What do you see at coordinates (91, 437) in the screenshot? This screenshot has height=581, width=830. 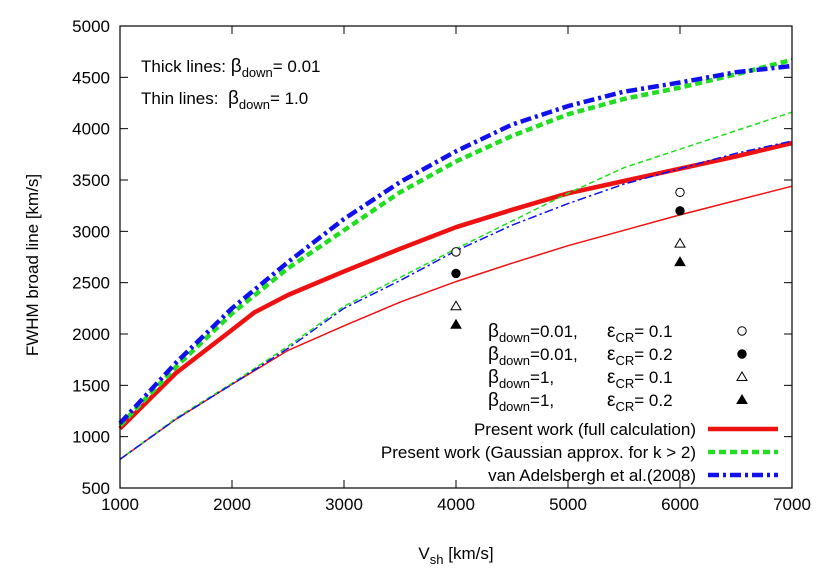 I see `y-tick-label: 1000` at bounding box center [91, 437].